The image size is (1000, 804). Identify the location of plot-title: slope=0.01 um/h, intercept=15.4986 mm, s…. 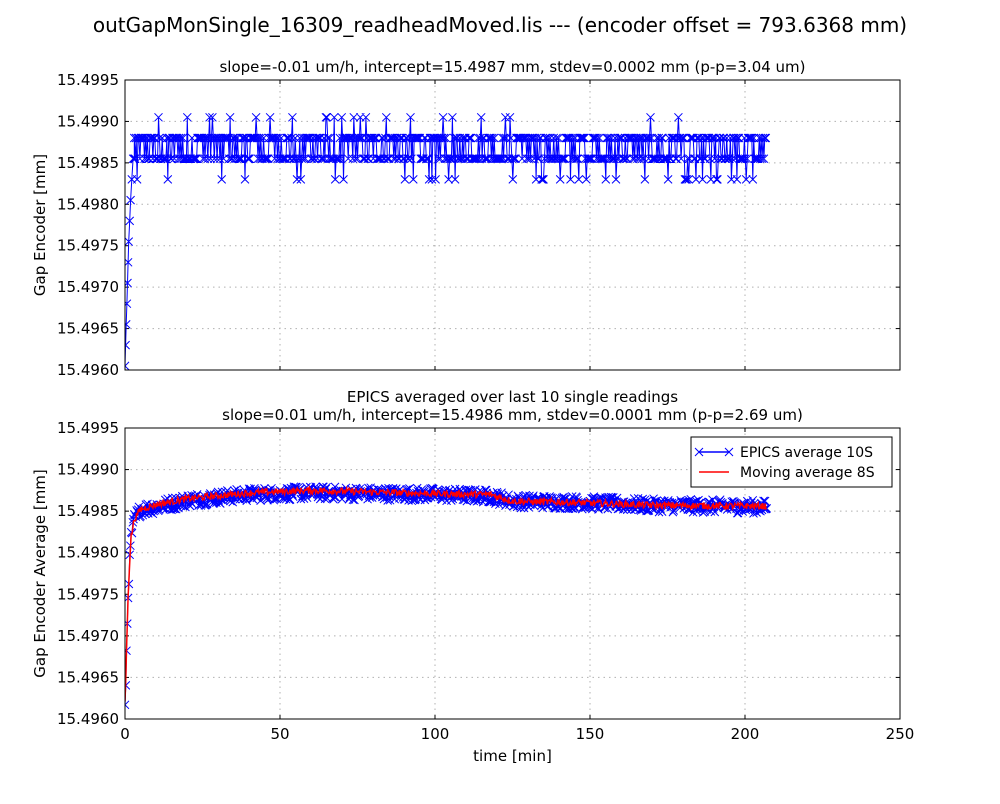
(512, 415).